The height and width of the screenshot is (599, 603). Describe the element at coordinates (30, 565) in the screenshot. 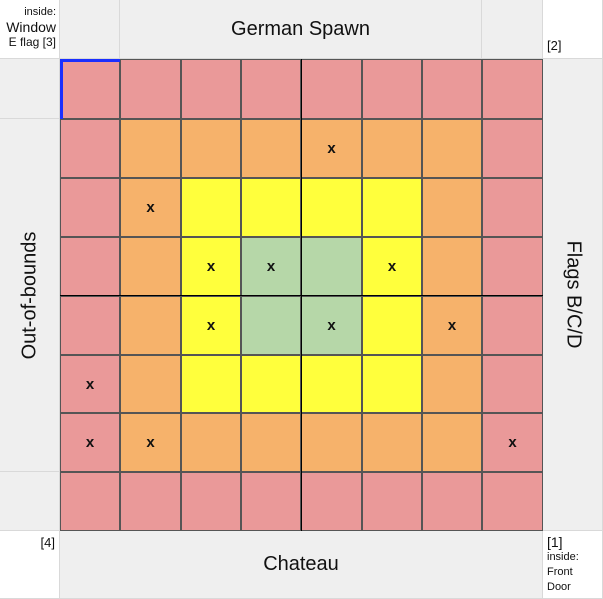

I see `corner-bottom-left-note: [4]` at that location.